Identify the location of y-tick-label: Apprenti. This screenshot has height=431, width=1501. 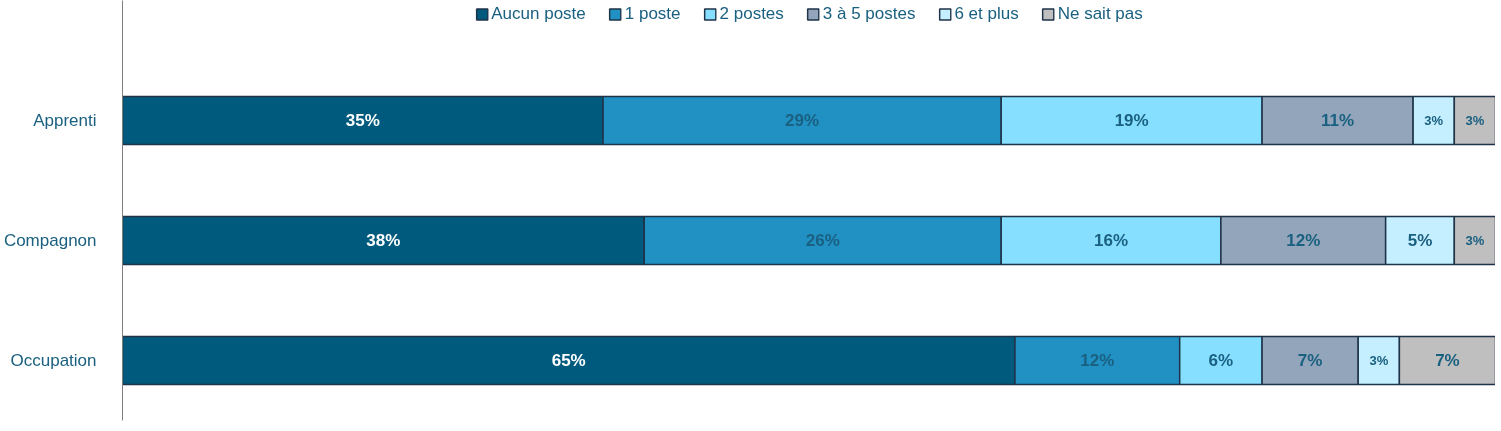
(65, 120).